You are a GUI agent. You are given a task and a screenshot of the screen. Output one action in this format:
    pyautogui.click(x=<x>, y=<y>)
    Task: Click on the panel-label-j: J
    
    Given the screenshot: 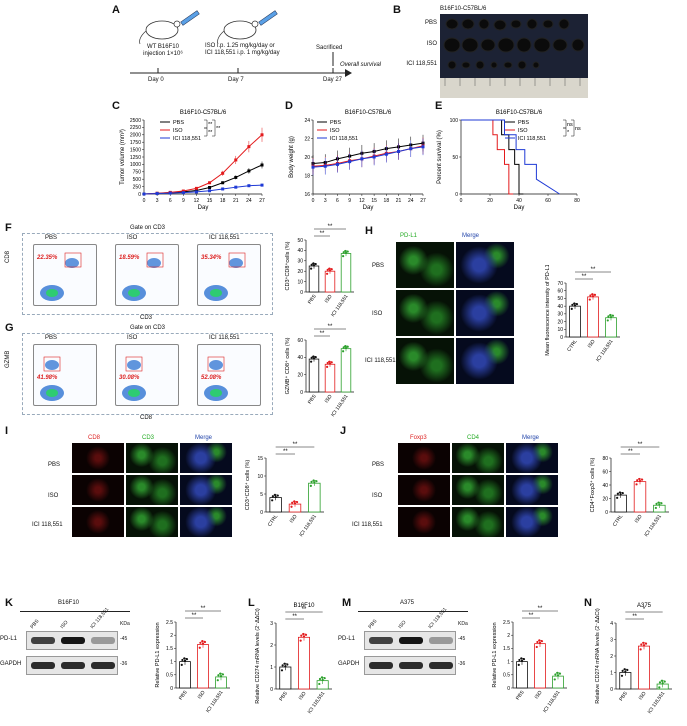 What is the action you would take?
    pyautogui.click(x=343, y=431)
    